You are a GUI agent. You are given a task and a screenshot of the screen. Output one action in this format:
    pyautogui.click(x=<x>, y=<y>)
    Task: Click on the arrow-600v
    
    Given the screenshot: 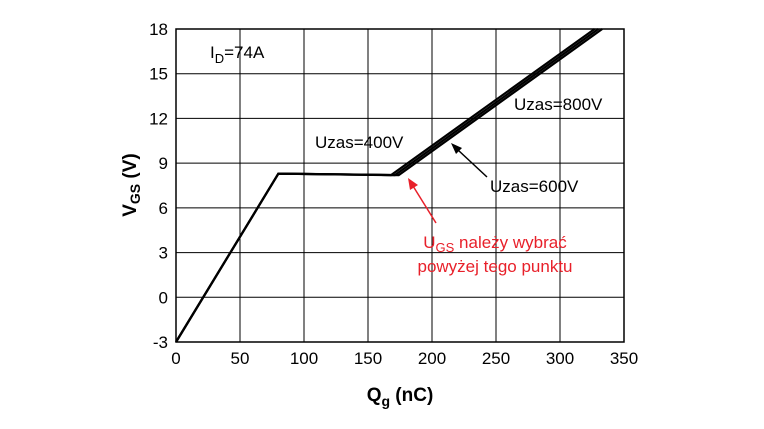 What is the action you would take?
    pyautogui.click(x=469, y=160)
    